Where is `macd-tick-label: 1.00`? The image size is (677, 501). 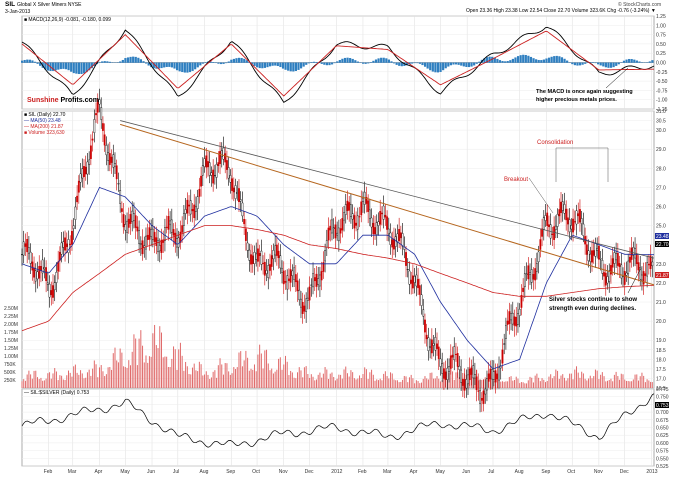
macd-tick-label: 1.00 is located at coordinates (661, 26).